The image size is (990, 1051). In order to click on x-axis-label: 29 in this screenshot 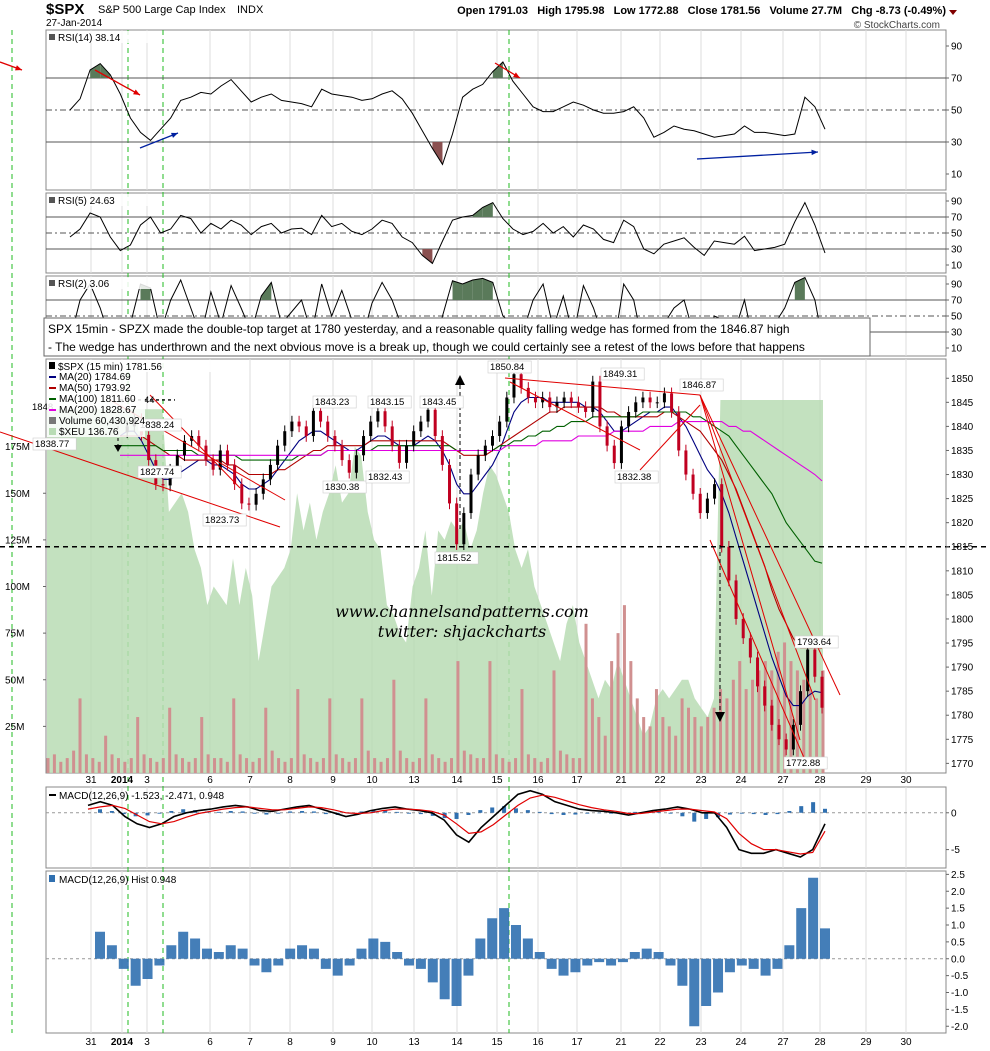, I will do `click(866, 780)`.